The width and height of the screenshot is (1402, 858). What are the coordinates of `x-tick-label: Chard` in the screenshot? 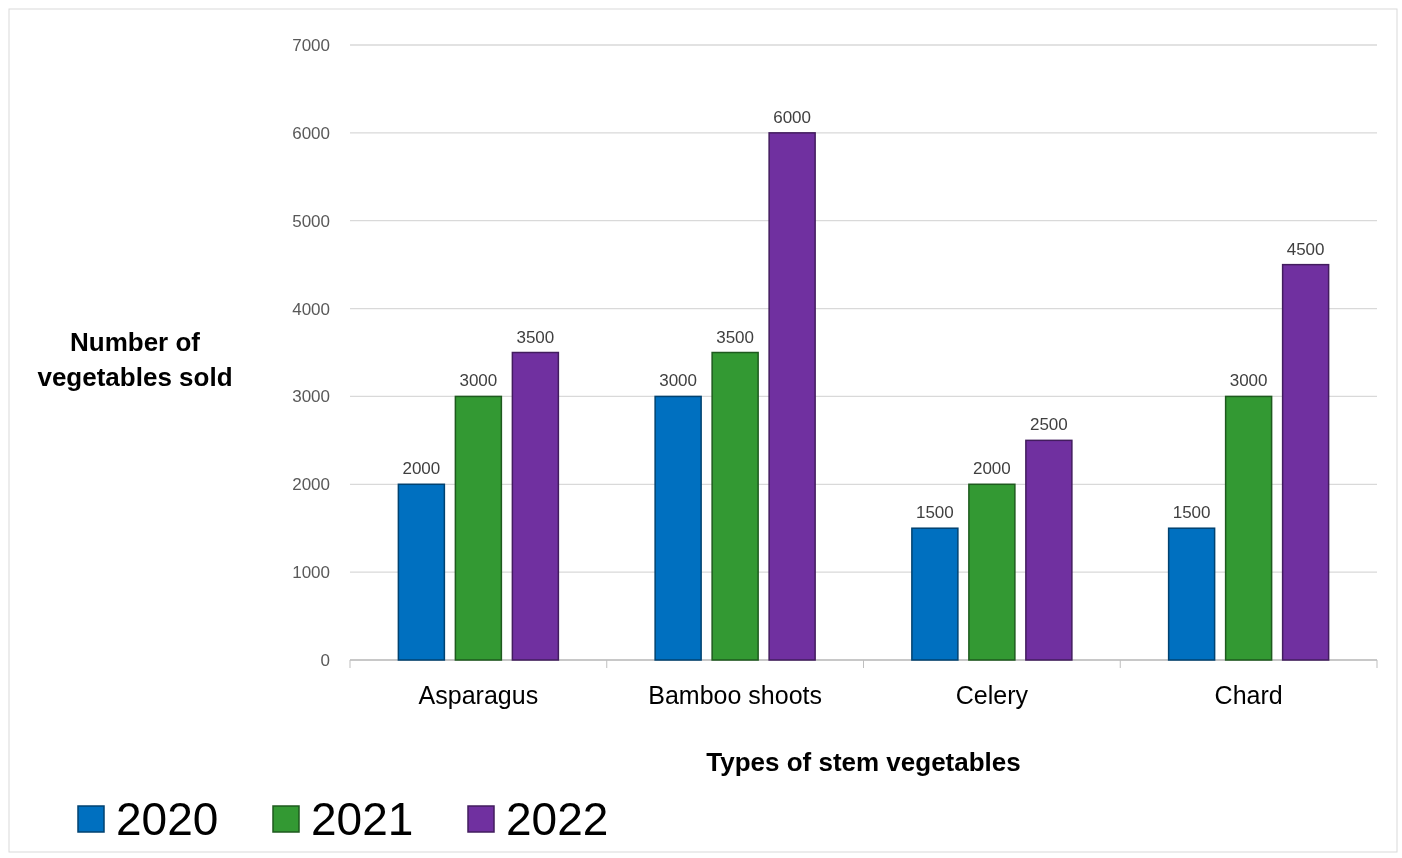 It's located at (1248, 695).